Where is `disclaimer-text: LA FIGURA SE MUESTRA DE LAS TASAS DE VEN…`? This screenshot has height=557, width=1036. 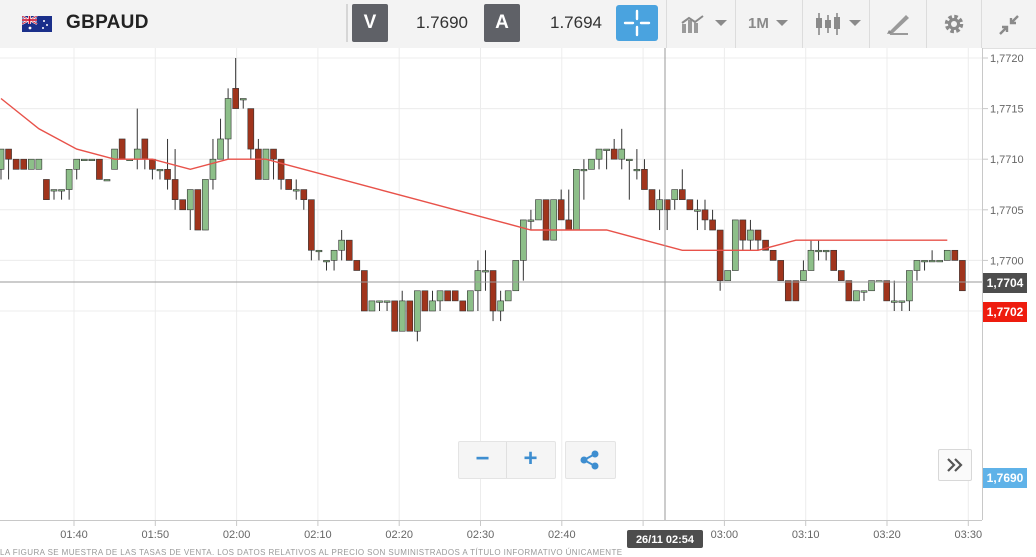
disclaimer-text: LA FIGURA SE MUESTRA DE LAS TASAS DE VEN… is located at coordinates (311, 552).